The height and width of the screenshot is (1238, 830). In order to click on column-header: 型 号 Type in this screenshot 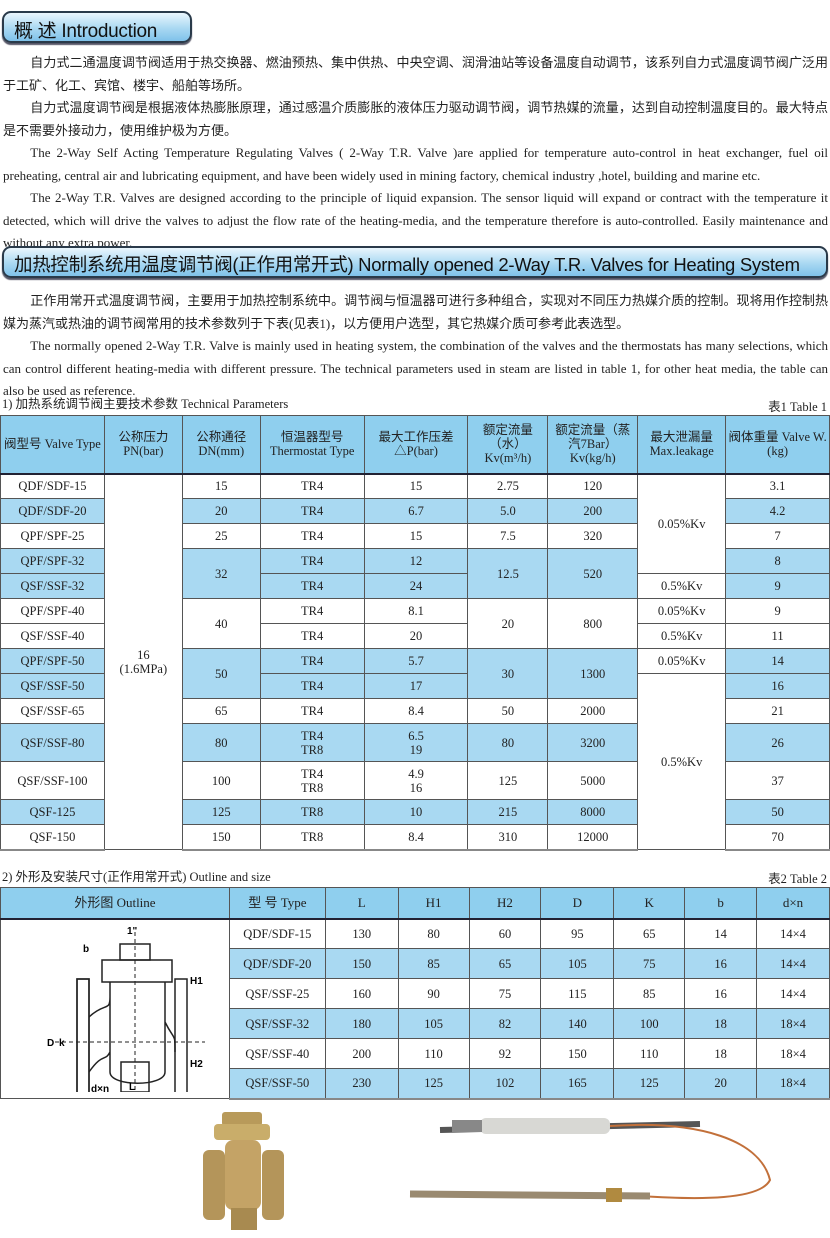, I will do `click(277, 903)`.